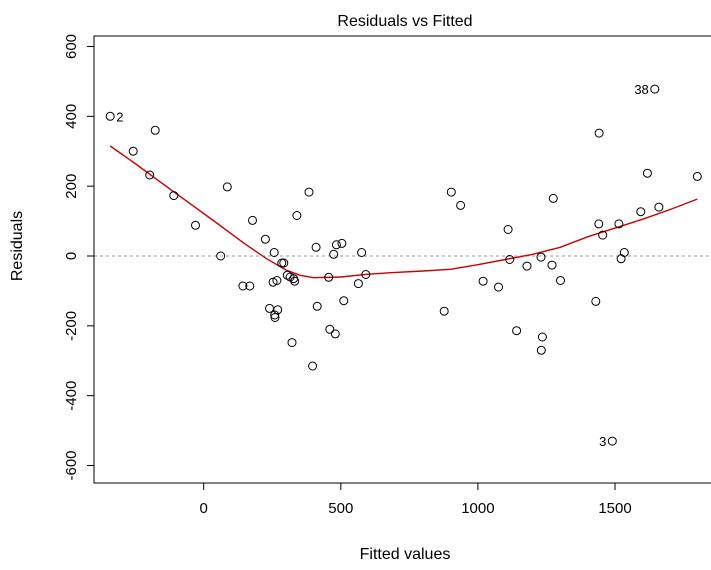 The width and height of the screenshot is (711, 570). I want to click on y-tick-label-6: 600, so click(71, 46).